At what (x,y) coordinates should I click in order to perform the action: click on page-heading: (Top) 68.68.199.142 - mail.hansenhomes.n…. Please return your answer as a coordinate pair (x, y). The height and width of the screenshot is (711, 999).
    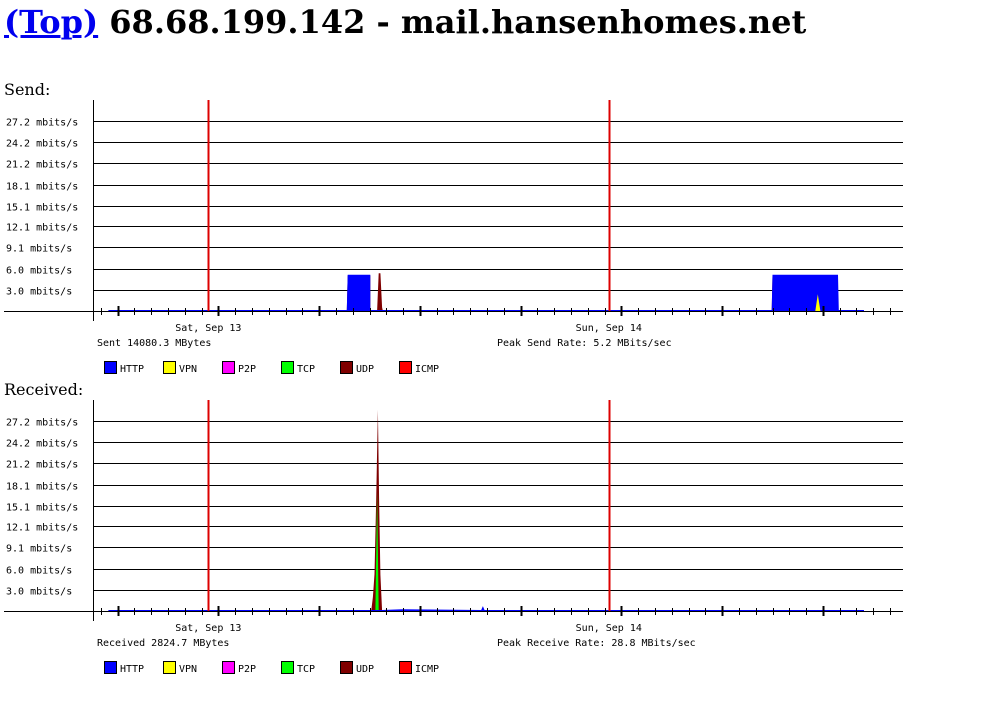
    Looking at the image, I should click on (405, 22).